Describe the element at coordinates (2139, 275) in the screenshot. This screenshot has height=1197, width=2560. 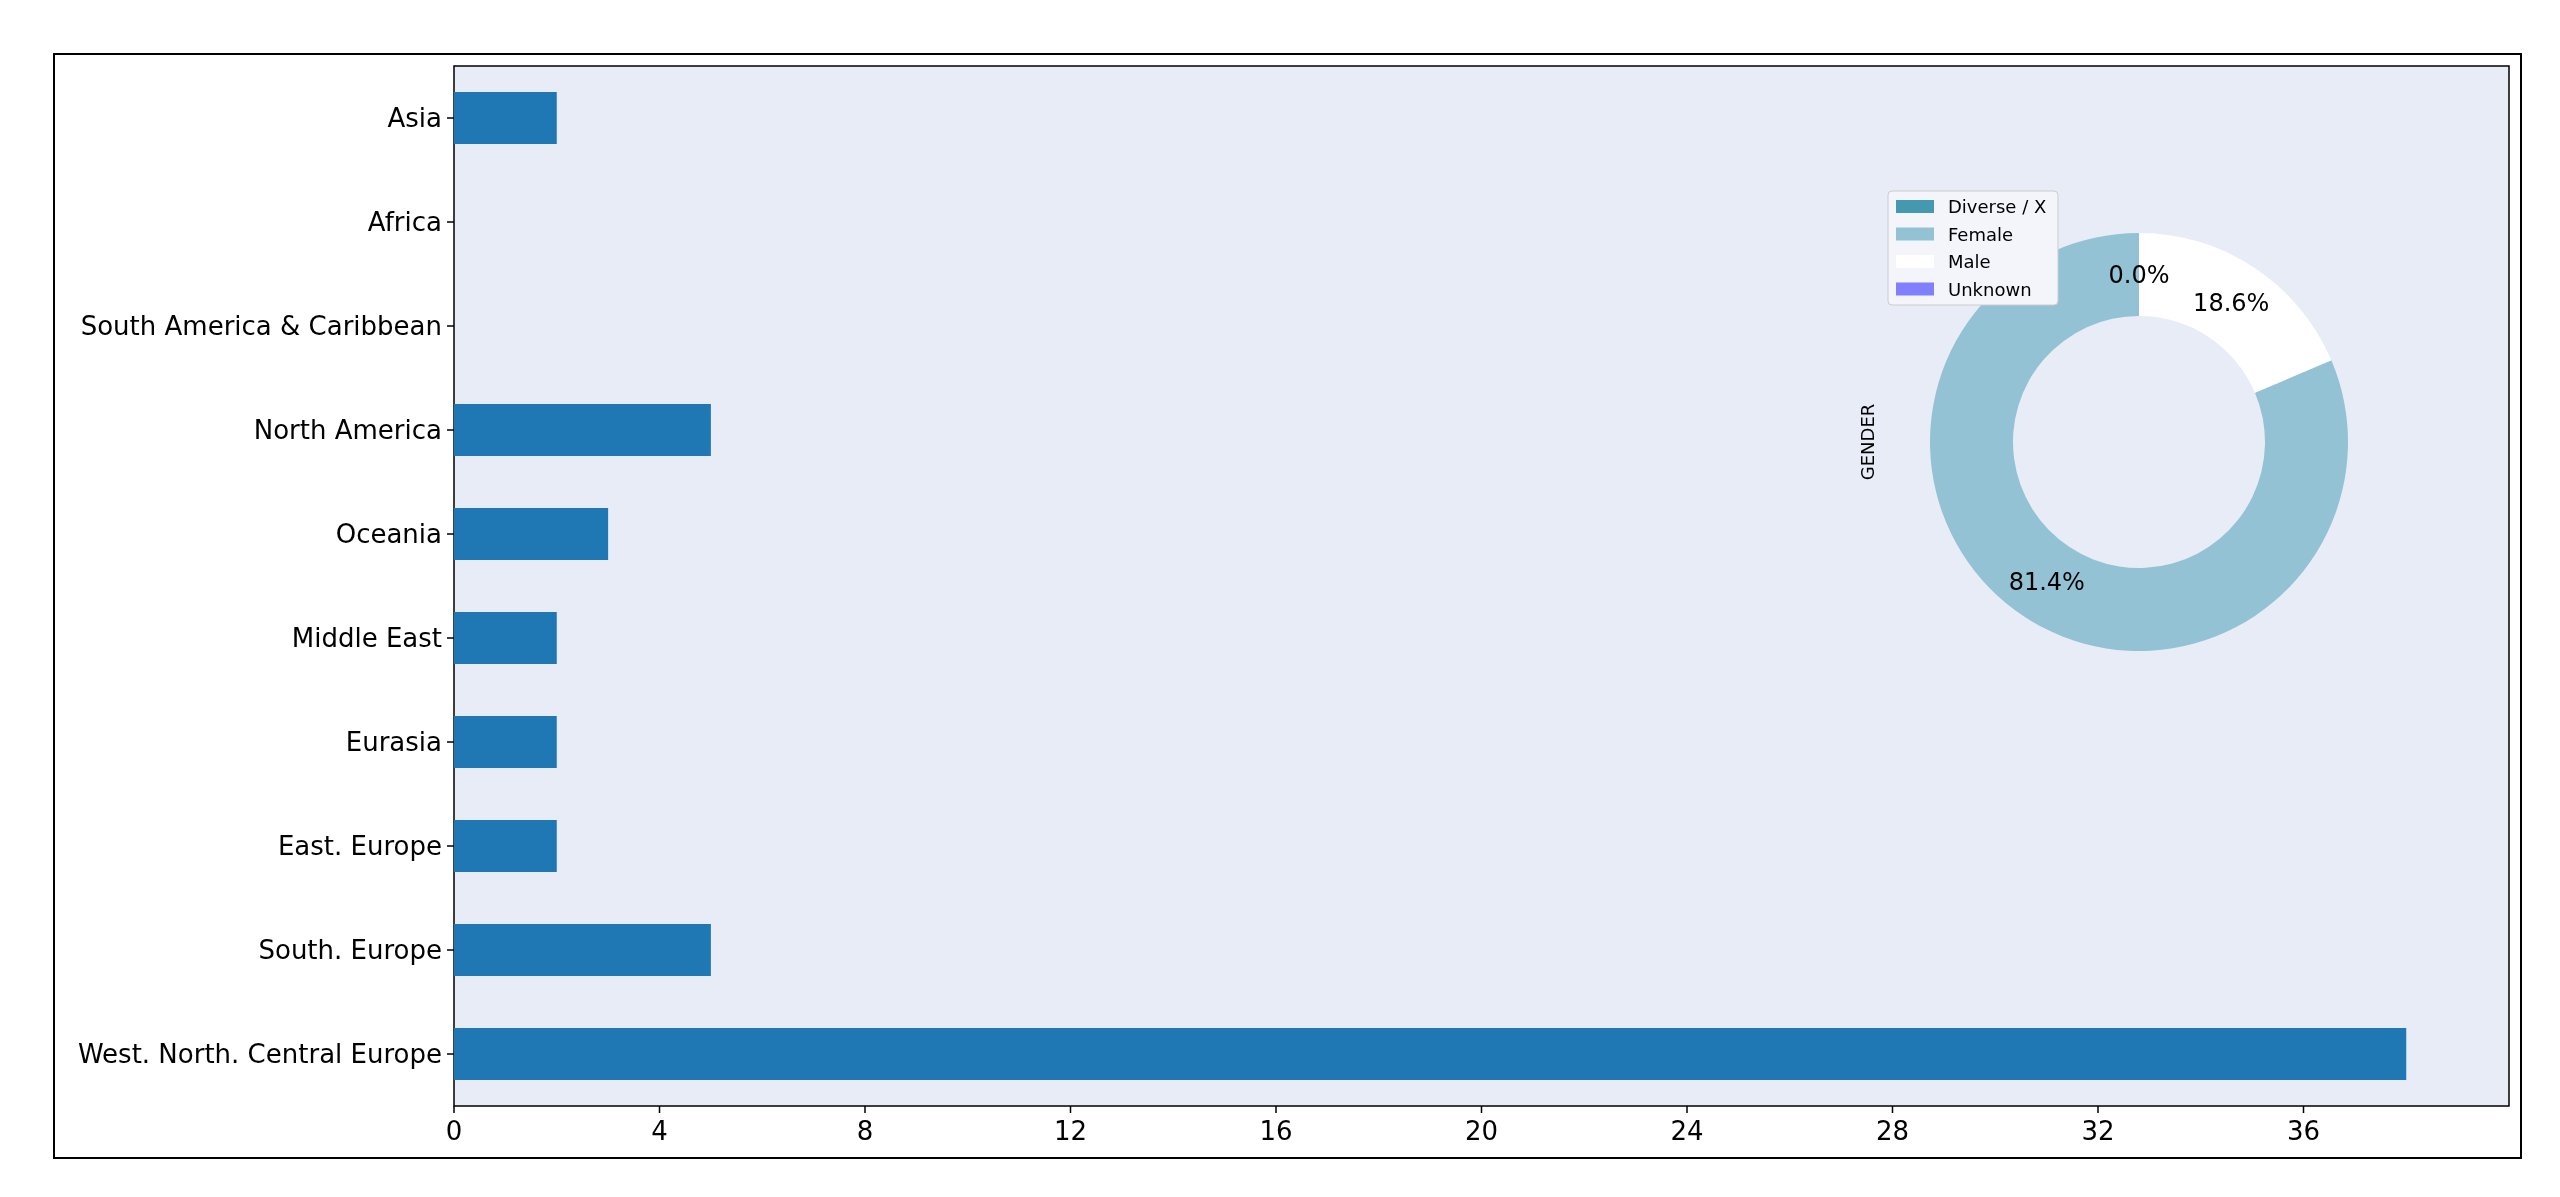
I see `text: 0.0%` at that location.